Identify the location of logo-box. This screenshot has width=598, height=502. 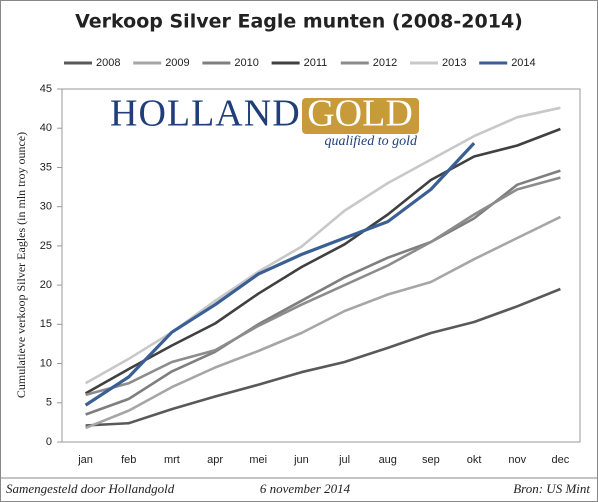
(360, 116).